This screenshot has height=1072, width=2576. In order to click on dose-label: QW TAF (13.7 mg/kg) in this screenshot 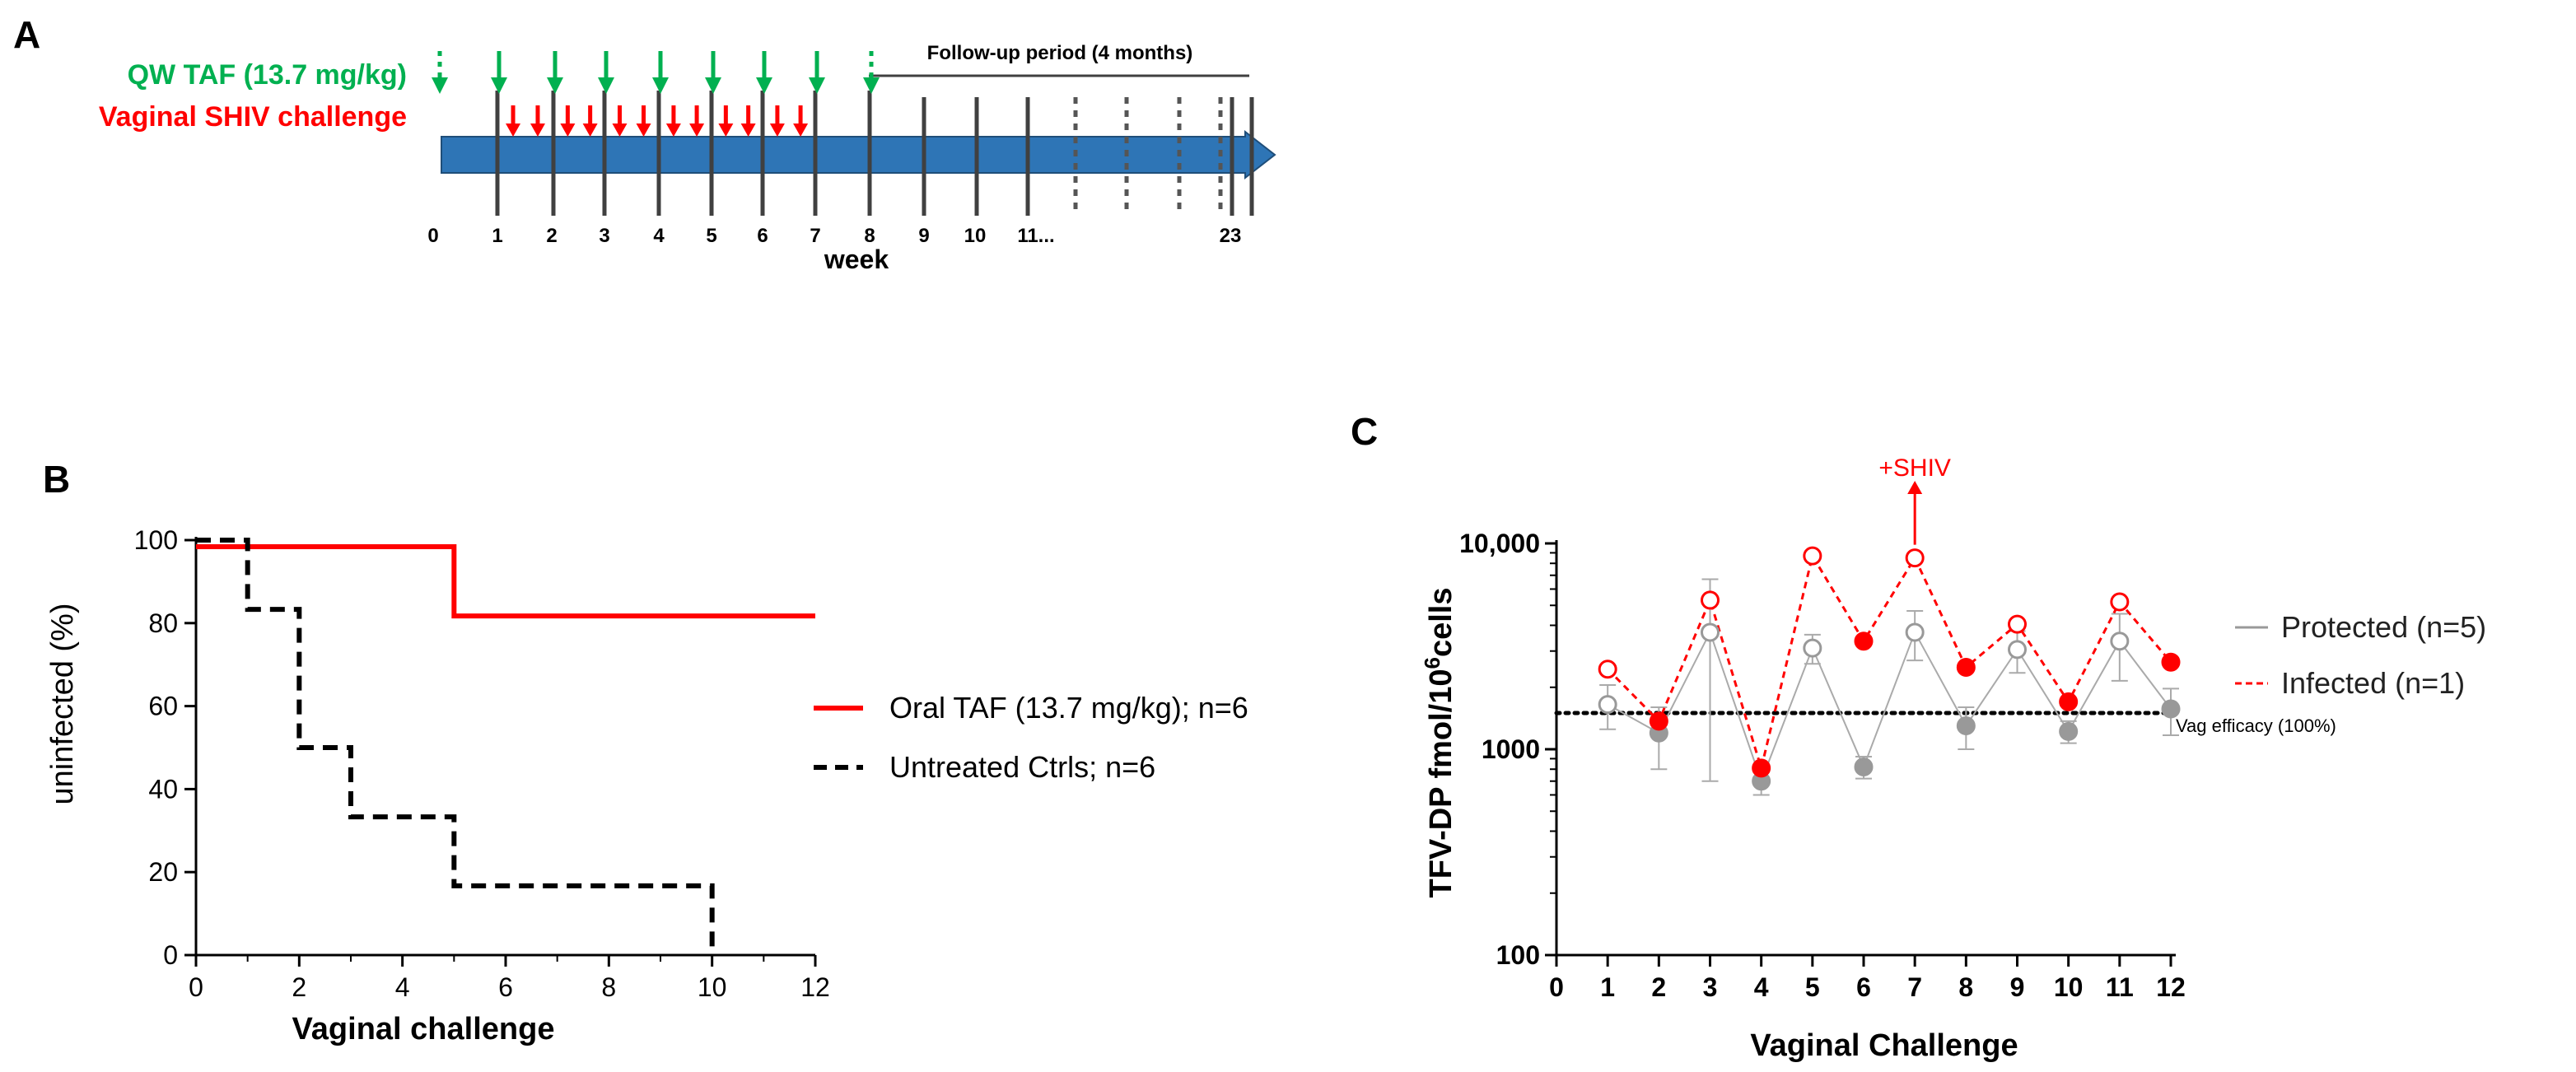, I will do `click(267, 75)`.